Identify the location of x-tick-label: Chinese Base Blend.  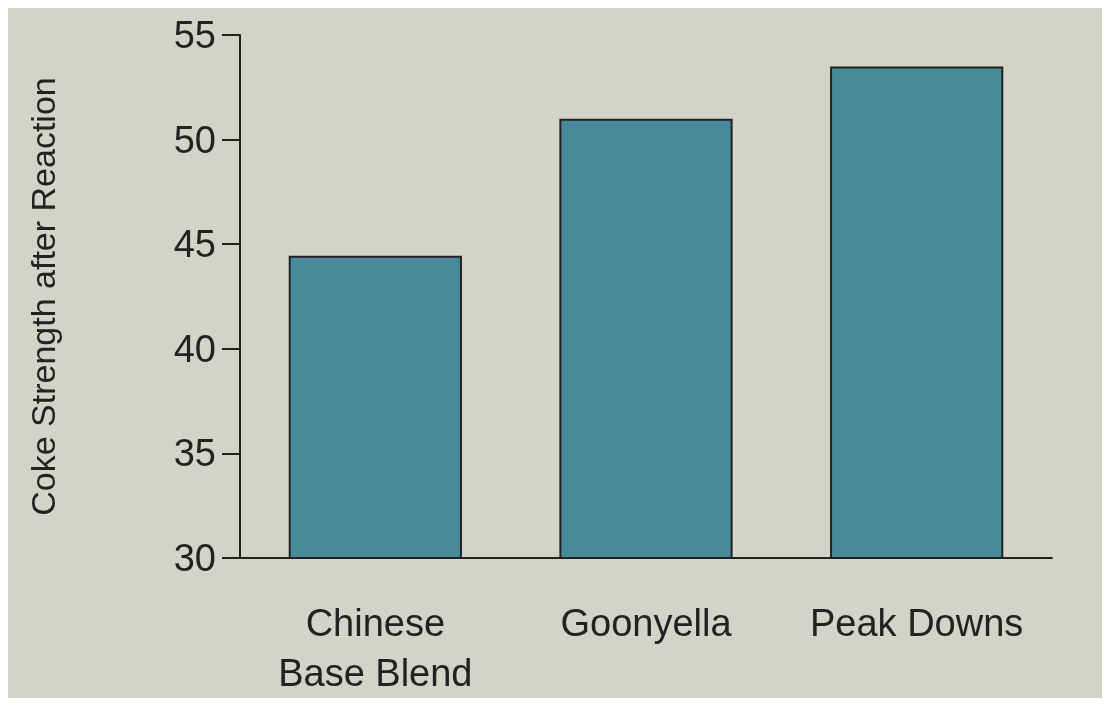
(375, 648).